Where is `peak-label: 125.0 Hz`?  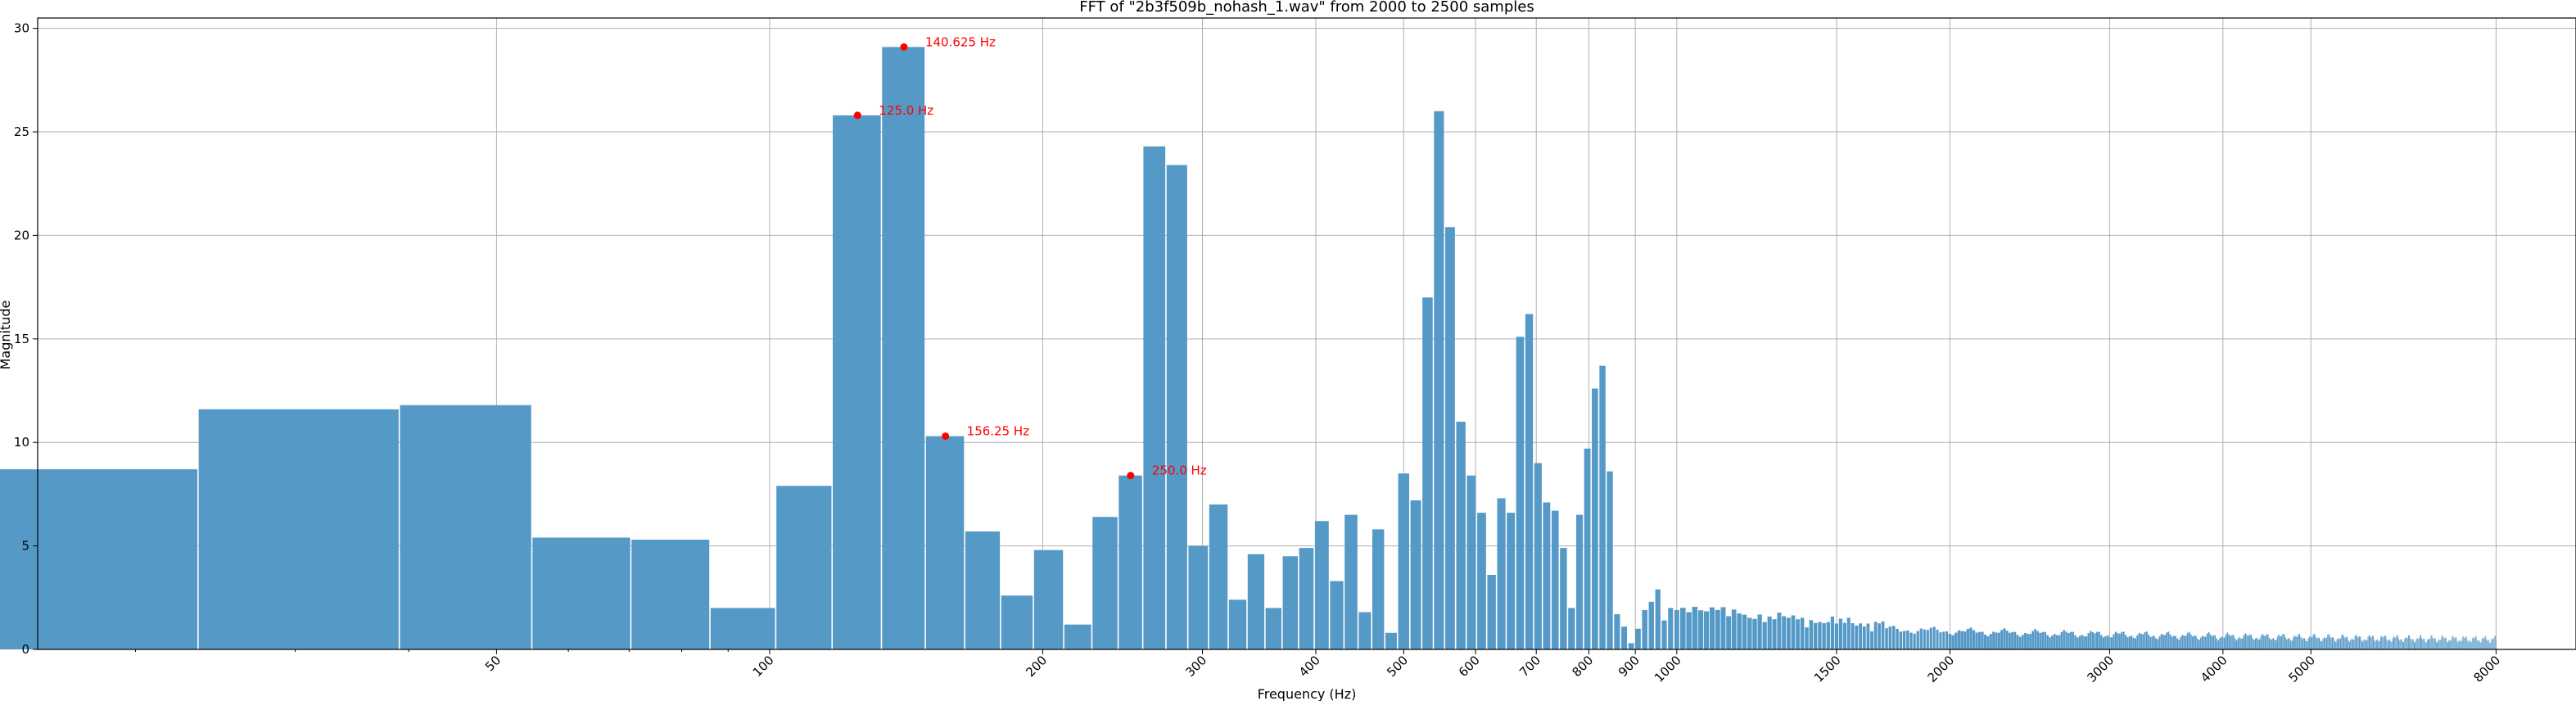 peak-label: 125.0 Hz is located at coordinates (906, 110).